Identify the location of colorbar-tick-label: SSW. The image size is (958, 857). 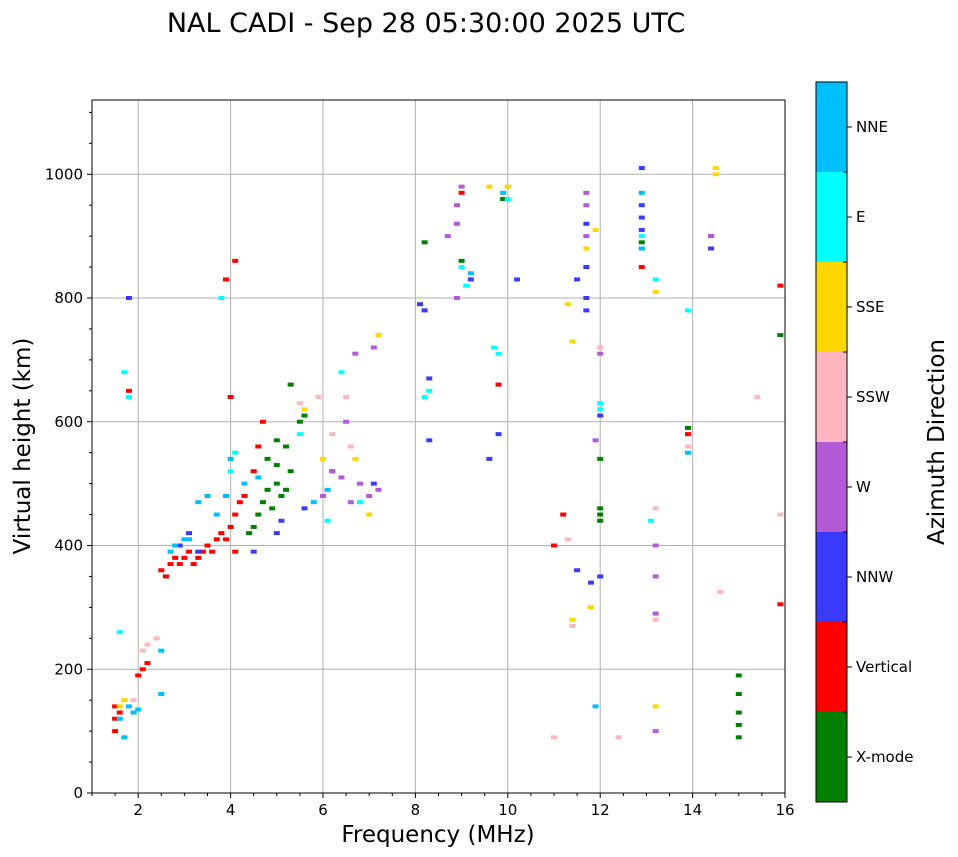
(873, 397).